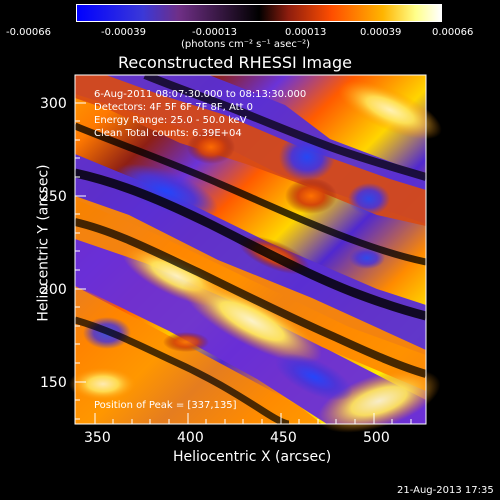 This screenshot has height=500, width=500. What do you see at coordinates (235, 62) in the screenshot?
I see `plot-title: Reconstructed RHESSI Image` at bounding box center [235, 62].